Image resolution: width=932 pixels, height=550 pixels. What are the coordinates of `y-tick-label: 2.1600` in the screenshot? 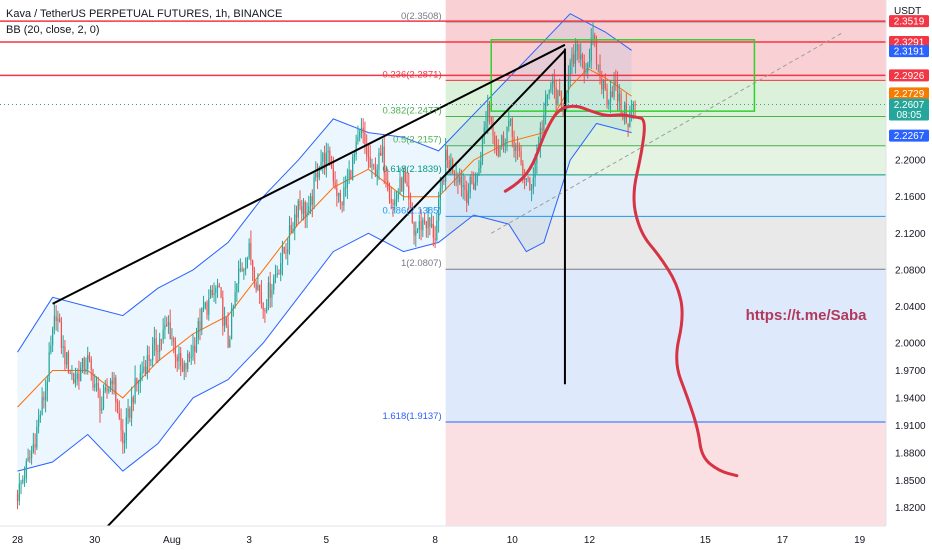 It's located at (910, 197).